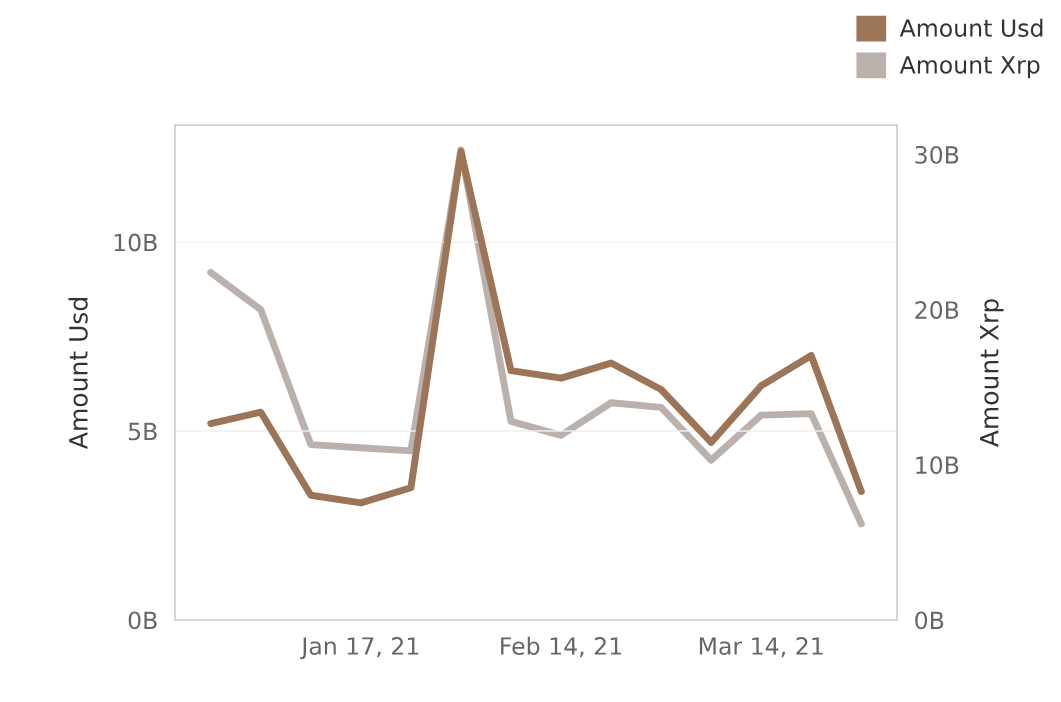  Describe the element at coordinates (142, 431) in the screenshot. I see `y-tick-label: 5B` at that location.